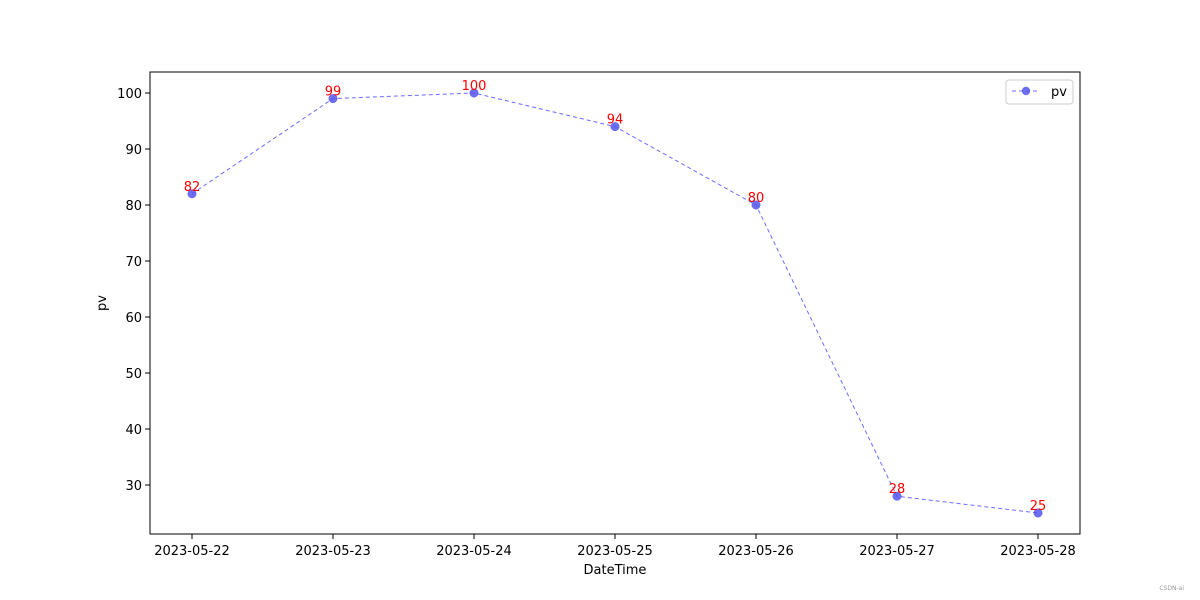 The image size is (1200, 600). What do you see at coordinates (192, 551) in the screenshot?
I see `x-tick-label: 2023-05-22` at bounding box center [192, 551].